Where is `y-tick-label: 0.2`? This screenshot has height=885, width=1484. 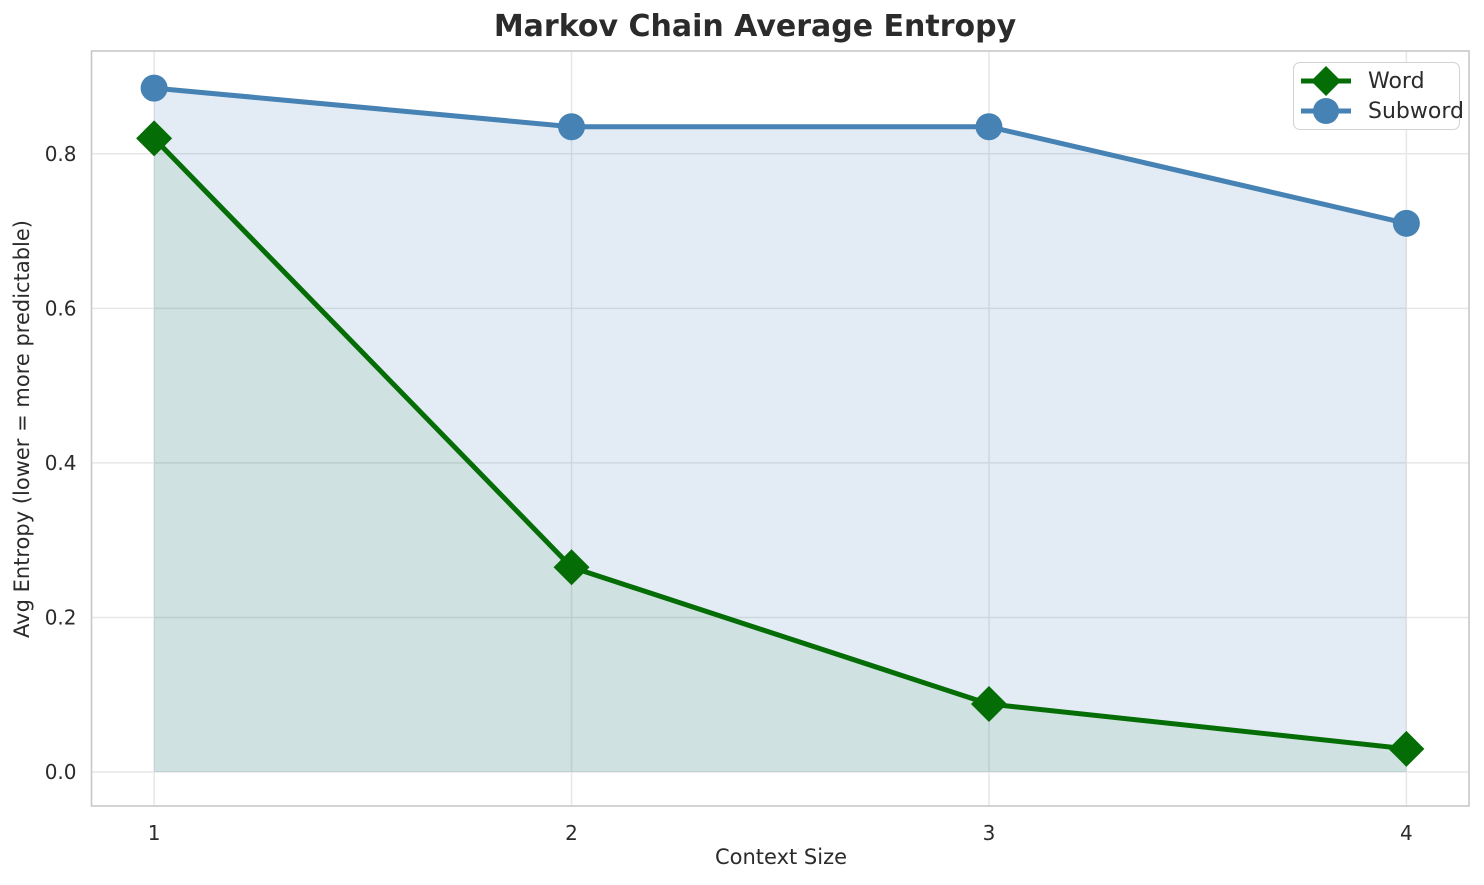 y-tick-label: 0.2 is located at coordinates (61, 617).